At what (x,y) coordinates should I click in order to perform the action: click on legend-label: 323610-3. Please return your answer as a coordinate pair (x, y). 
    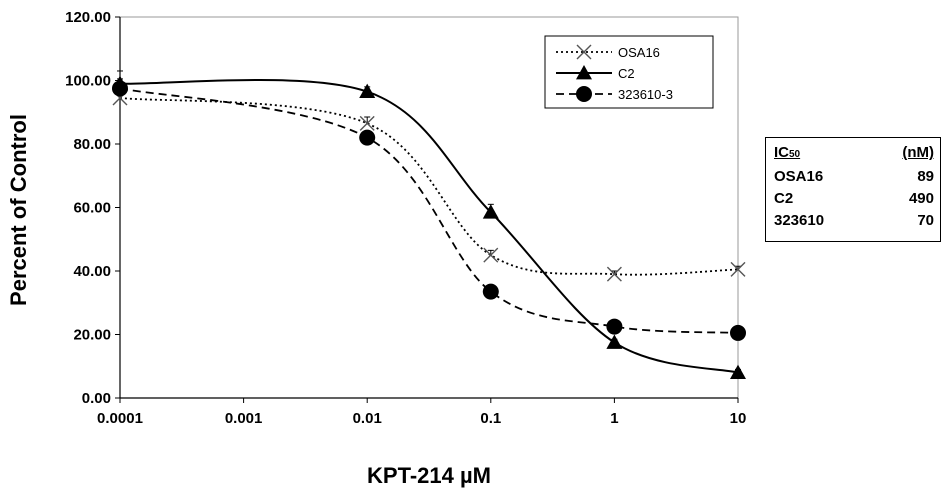
    Looking at the image, I should click on (645, 94).